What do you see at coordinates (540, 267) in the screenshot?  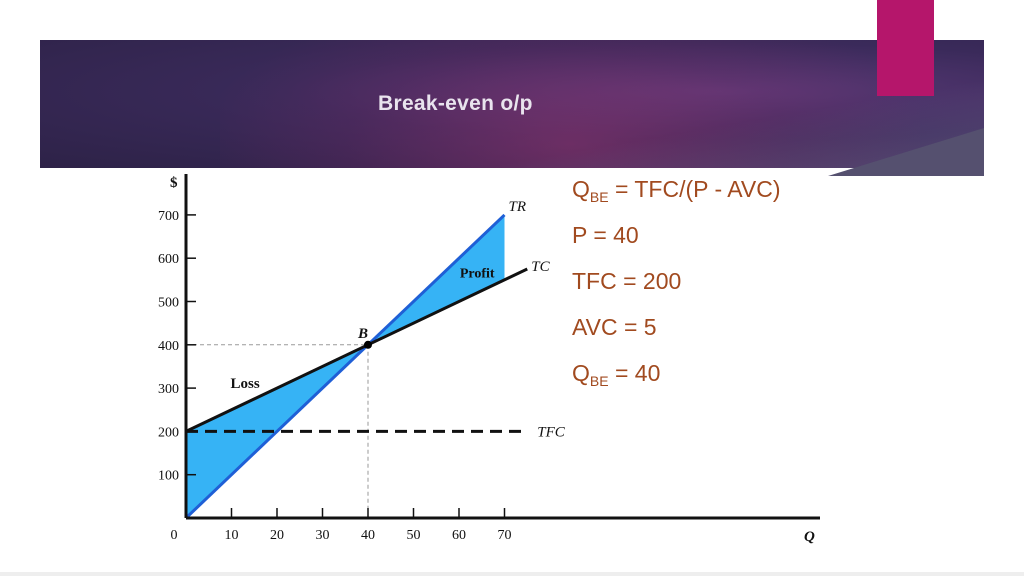 I see `series-label-tc: TC` at bounding box center [540, 267].